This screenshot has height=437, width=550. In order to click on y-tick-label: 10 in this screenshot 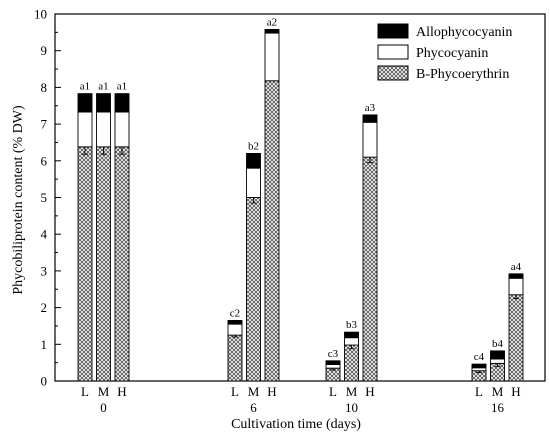, I will do `click(40, 14)`.